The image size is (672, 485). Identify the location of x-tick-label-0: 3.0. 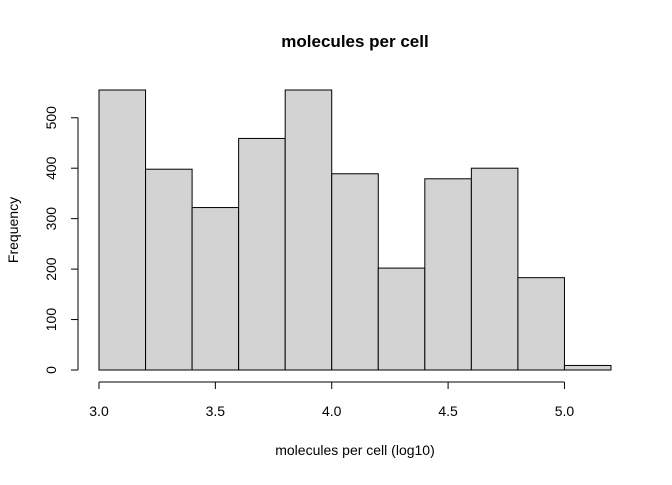
(99, 411).